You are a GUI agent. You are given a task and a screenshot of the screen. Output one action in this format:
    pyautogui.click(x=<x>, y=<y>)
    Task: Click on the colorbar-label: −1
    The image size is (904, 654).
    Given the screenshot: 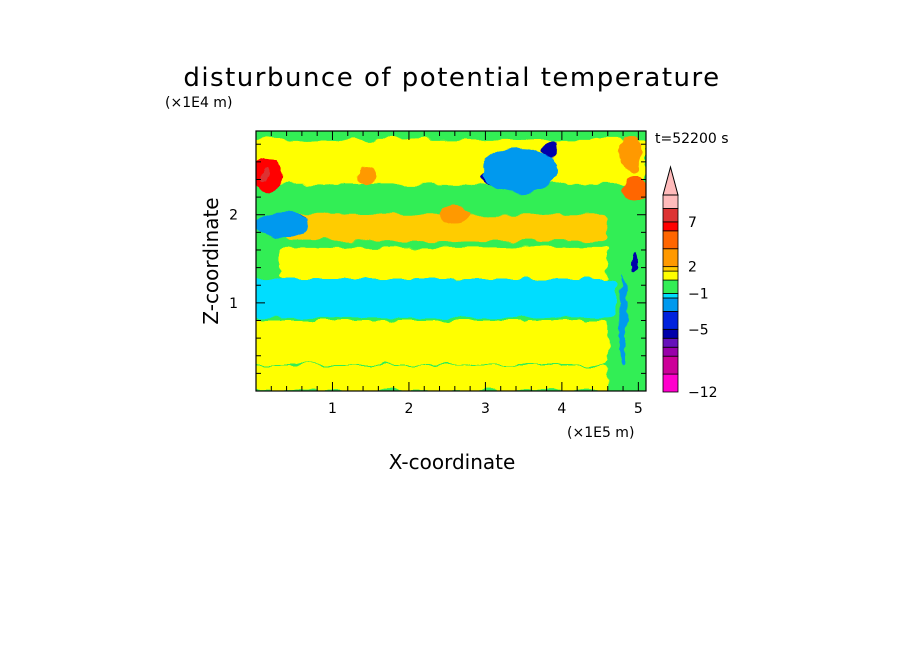 What is the action you would take?
    pyautogui.click(x=698, y=295)
    